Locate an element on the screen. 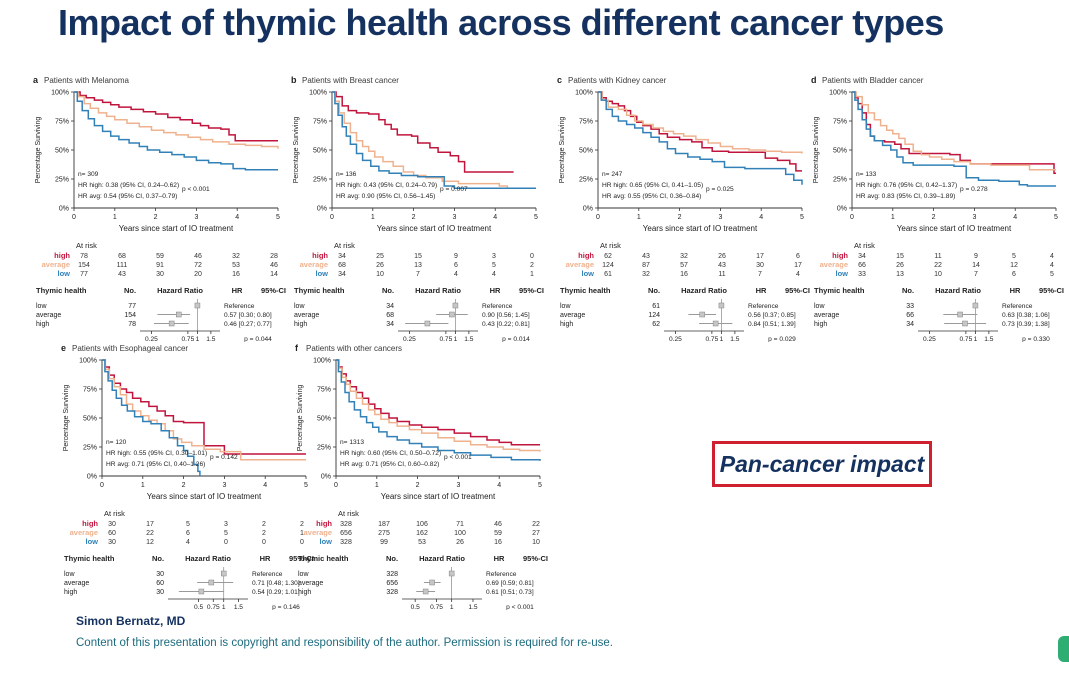 The height and width of the screenshot is (674, 1069). at-risk-value: 10 is located at coordinates (938, 274).